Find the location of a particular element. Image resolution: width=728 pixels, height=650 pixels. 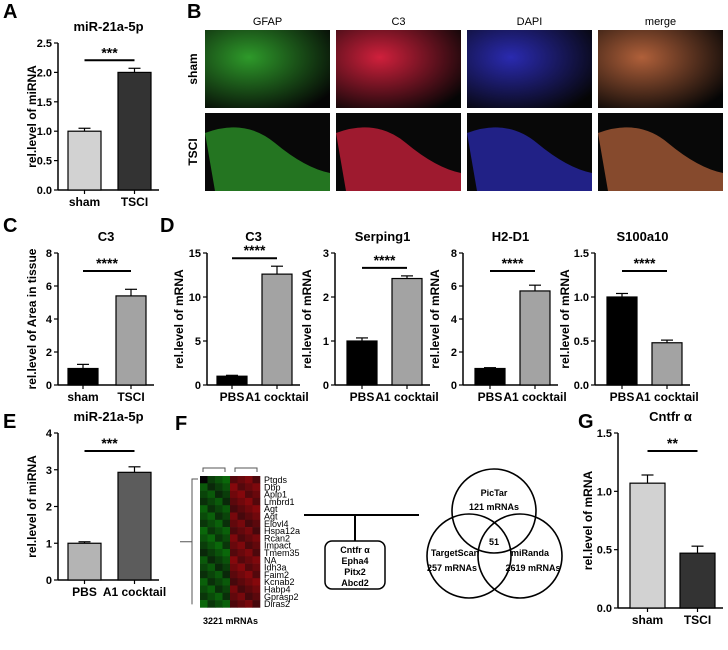

chart-title: C3 is located at coordinates (106, 236).